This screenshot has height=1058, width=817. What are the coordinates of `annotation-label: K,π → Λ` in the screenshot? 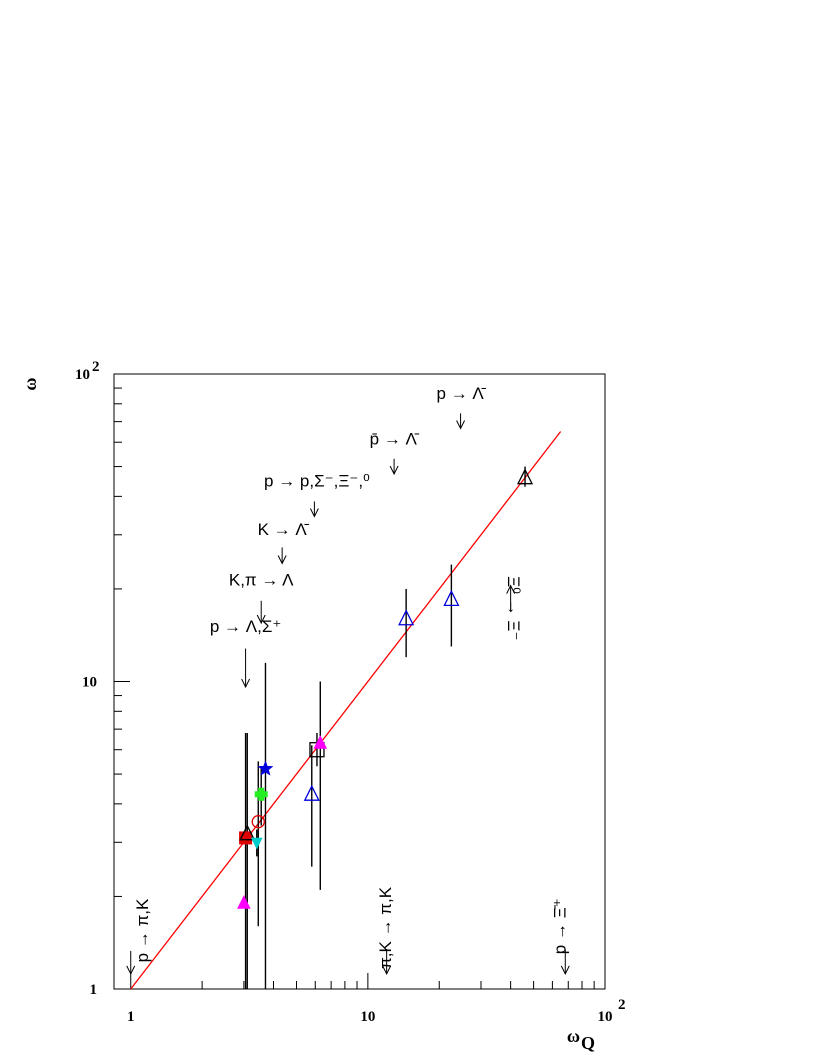 It's located at (261, 580).